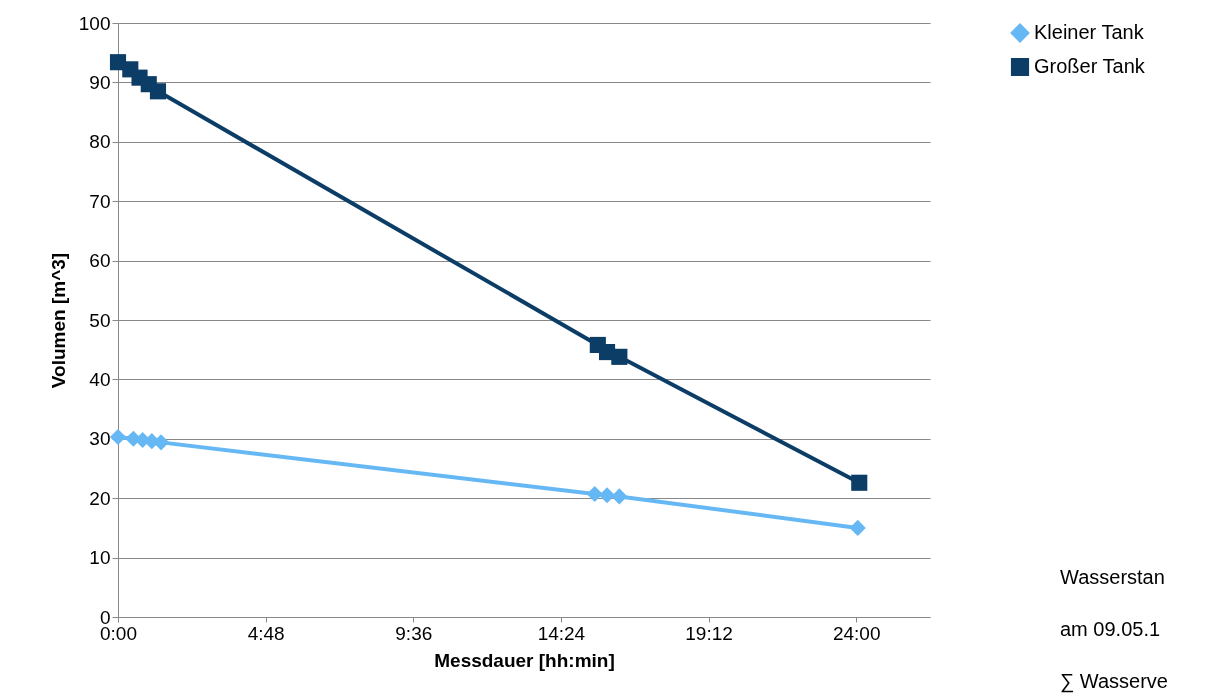 The height and width of the screenshot is (700, 1216). What do you see at coordinates (100, 142) in the screenshot?
I see `y-tick-label: 80` at bounding box center [100, 142].